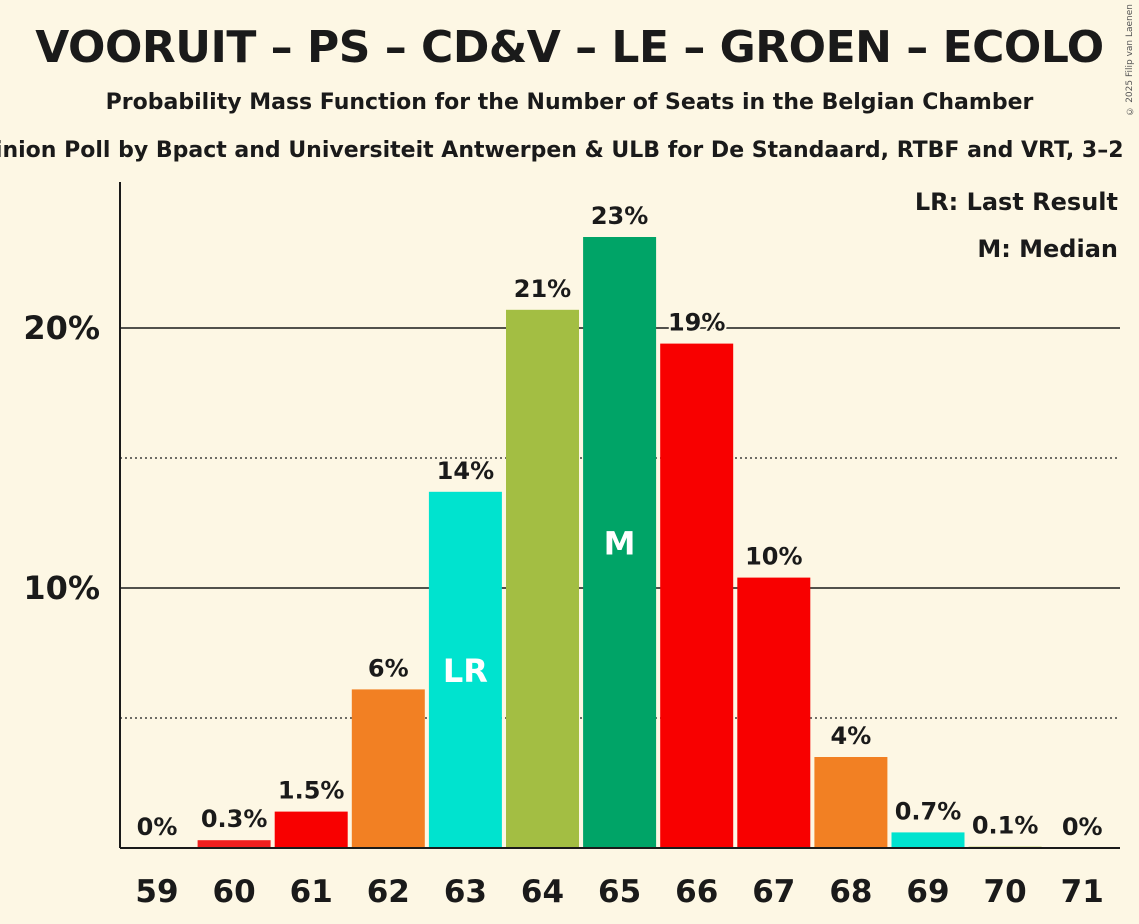  What do you see at coordinates (61, 328) in the screenshot?
I see `y-tick-label: 20%` at bounding box center [61, 328].